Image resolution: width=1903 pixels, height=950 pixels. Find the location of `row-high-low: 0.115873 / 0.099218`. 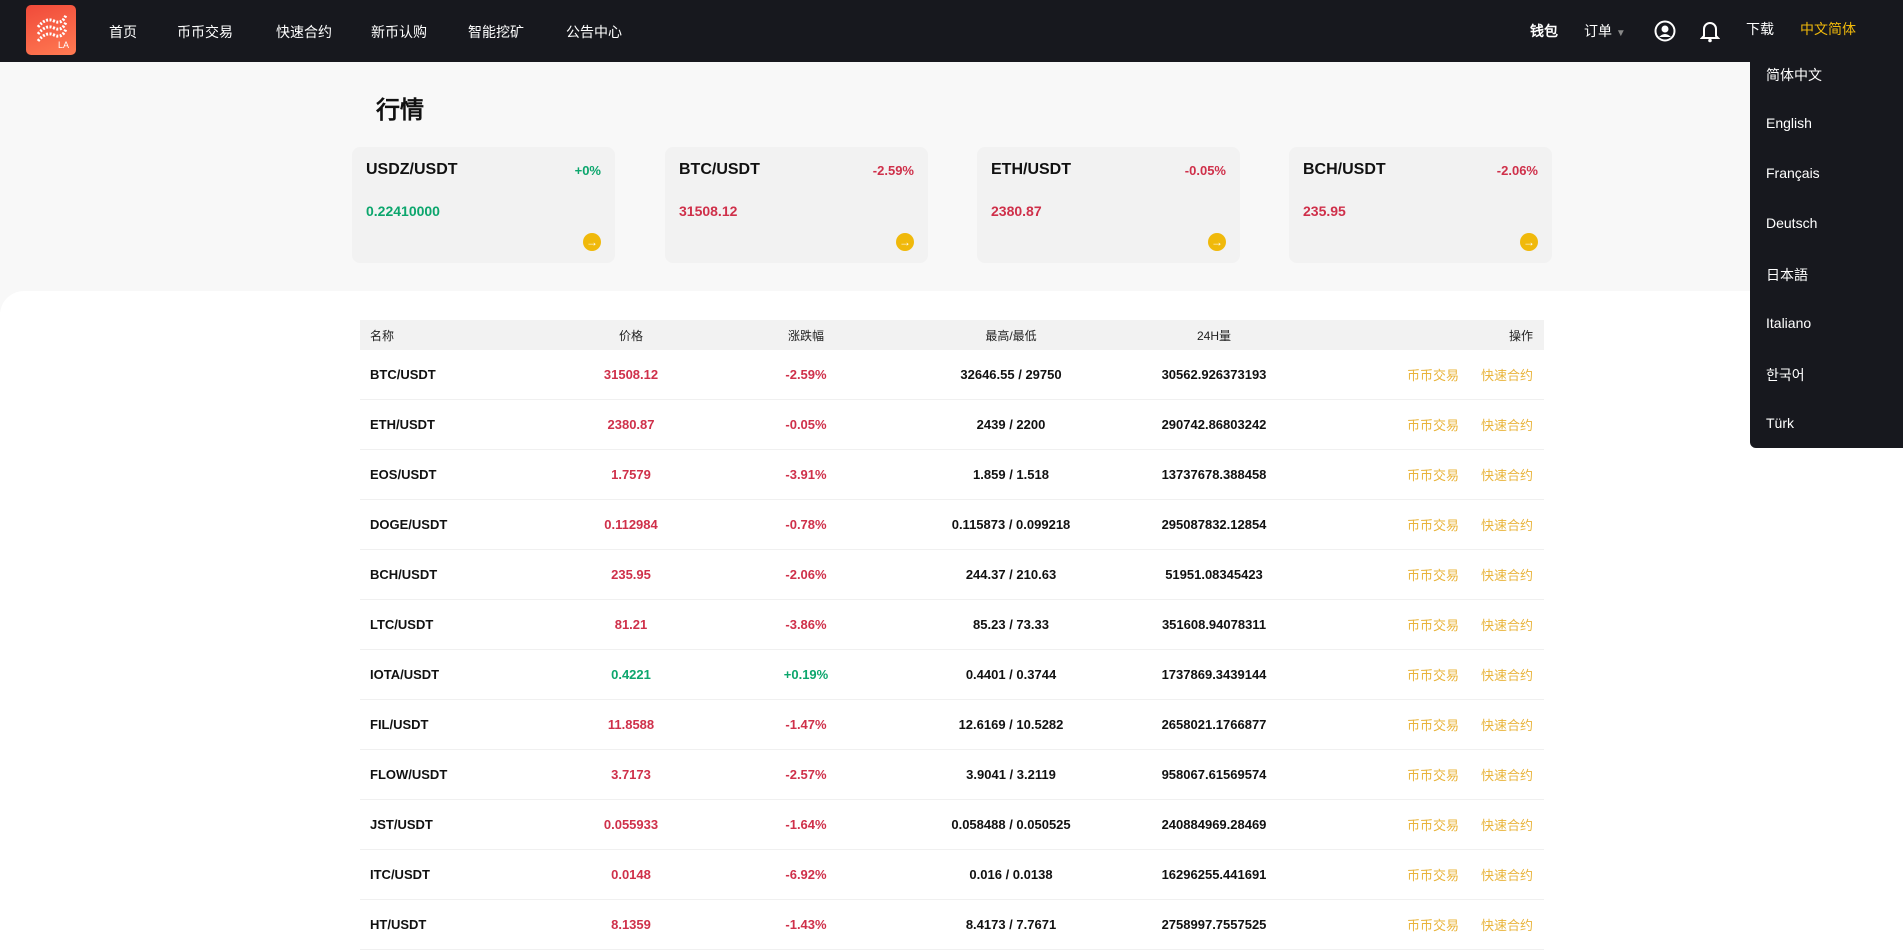

row-high-low: 0.115873 / 0.099218 is located at coordinates (1011, 524).